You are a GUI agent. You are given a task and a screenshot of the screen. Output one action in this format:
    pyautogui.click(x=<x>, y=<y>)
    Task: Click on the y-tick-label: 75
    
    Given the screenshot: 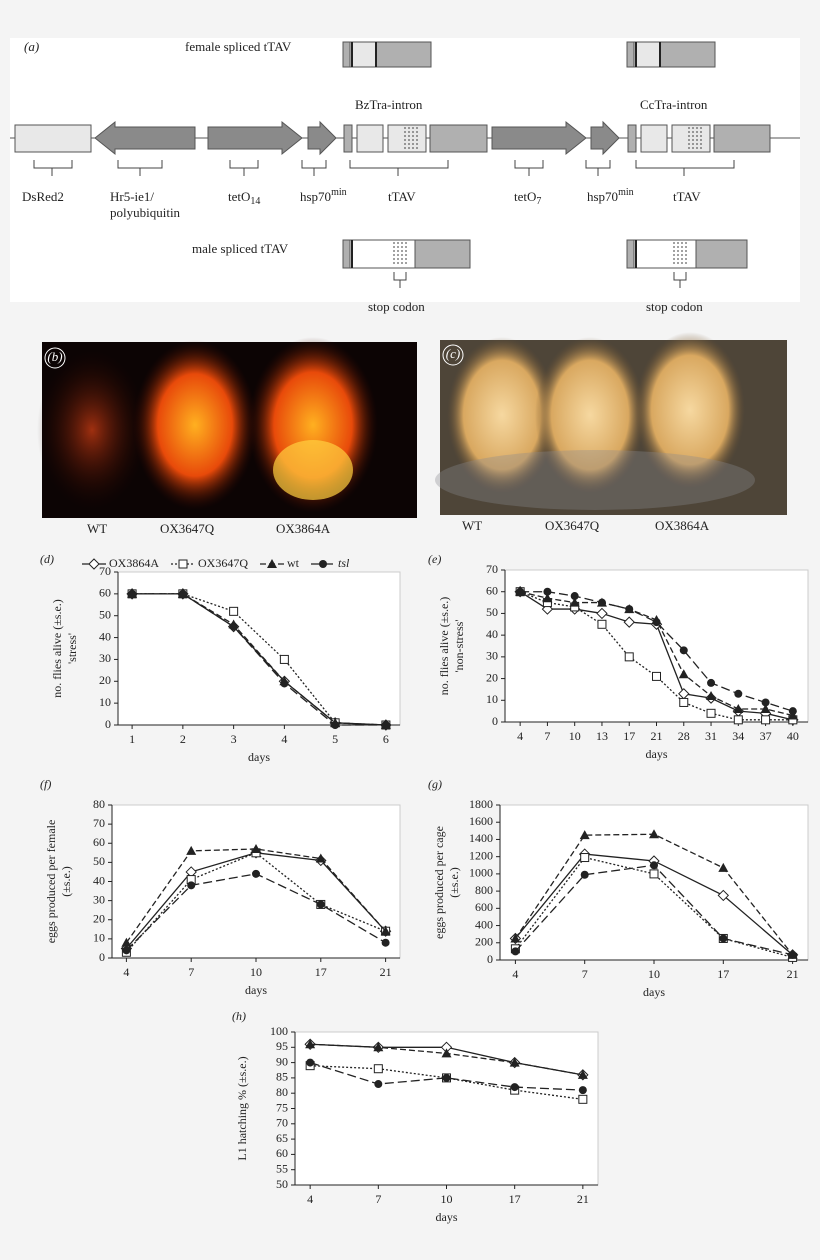 What is the action you would take?
    pyautogui.click(x=282, y=1107)
    